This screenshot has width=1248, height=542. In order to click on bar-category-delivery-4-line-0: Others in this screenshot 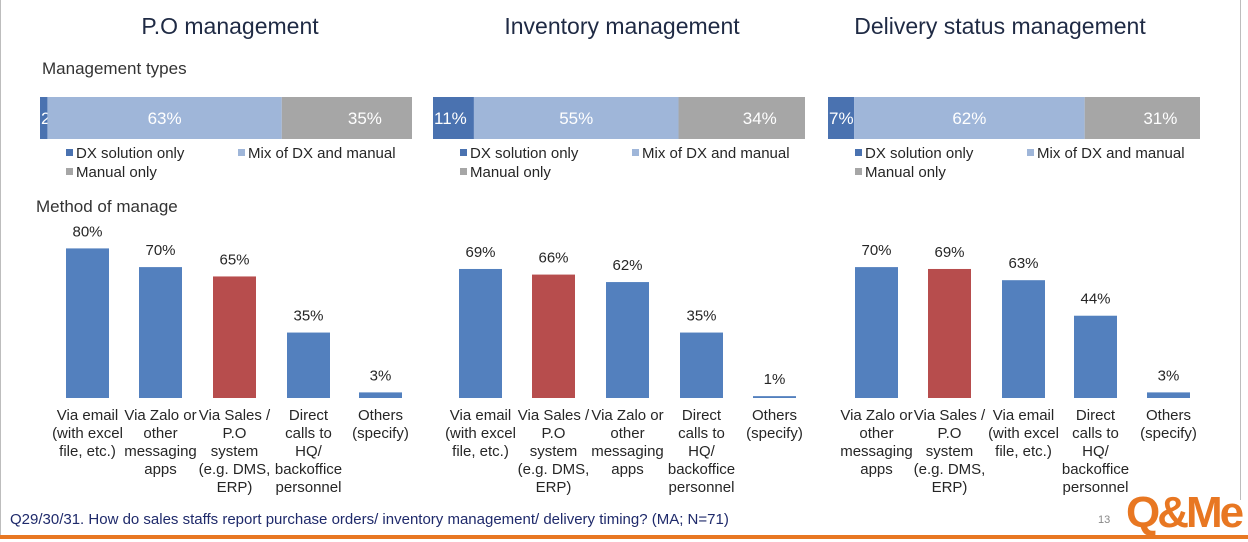, I will do `click(1168, 415)`.